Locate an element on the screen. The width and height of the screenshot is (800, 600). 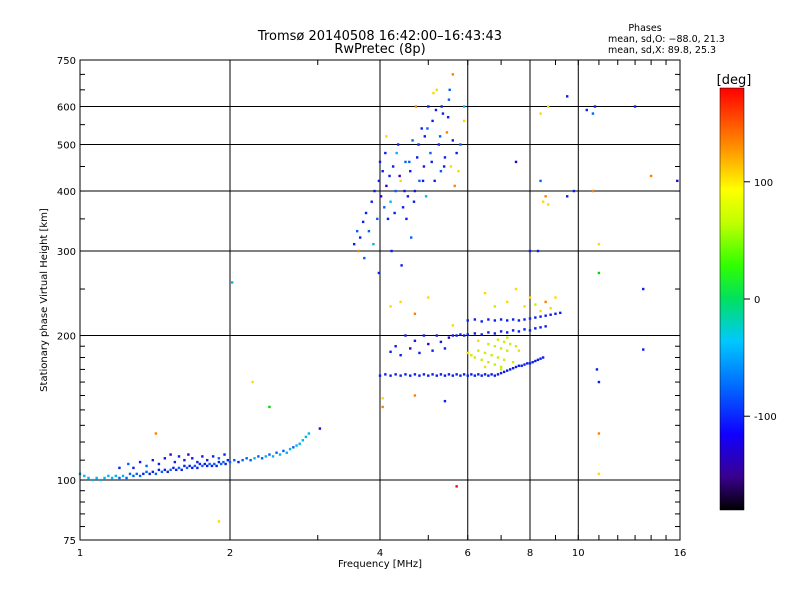
y-tick-labels: 75 100 200 300 400 500 600 750 is located at coordinates (66, 301).